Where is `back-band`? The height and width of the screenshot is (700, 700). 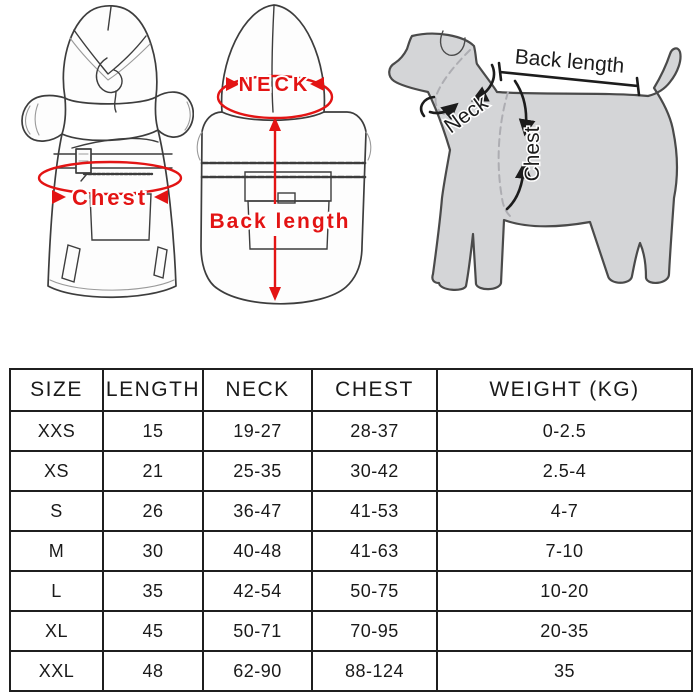 back-band is located at coordinates (283, 170).